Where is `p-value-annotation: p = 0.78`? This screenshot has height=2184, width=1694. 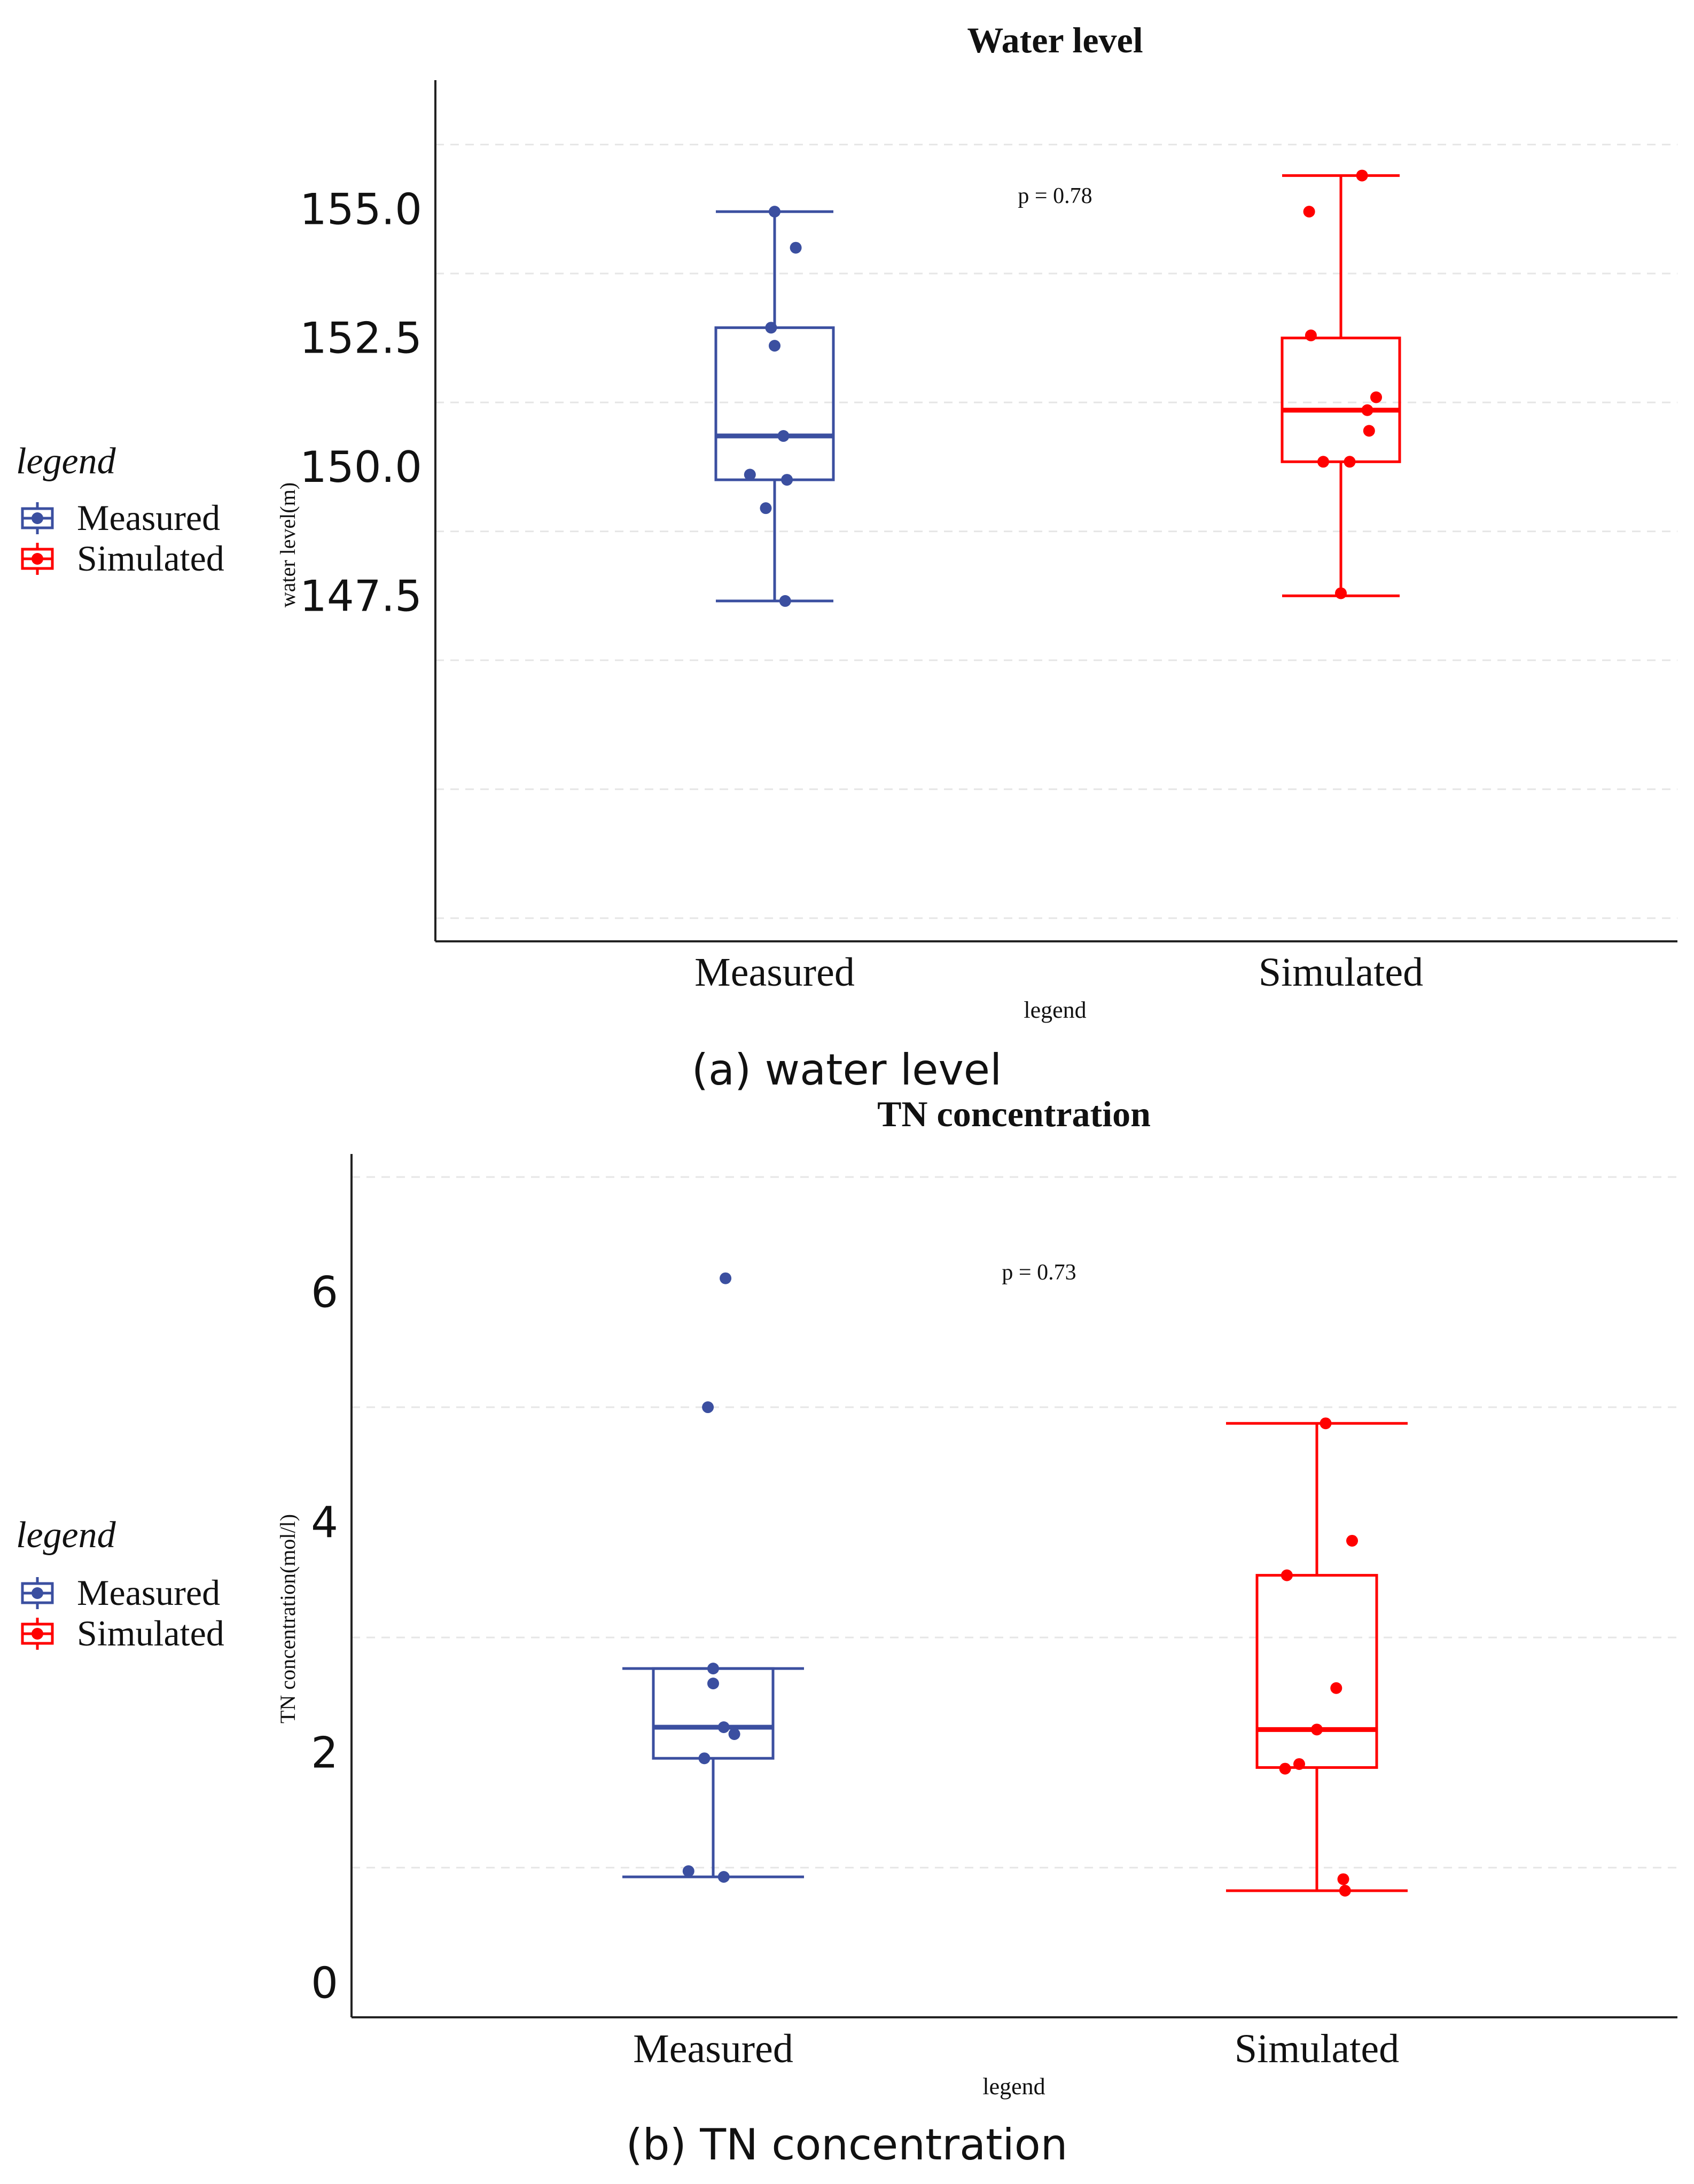
p-value-annotation: p = 0.78 is located at coordinates (1055, 196).